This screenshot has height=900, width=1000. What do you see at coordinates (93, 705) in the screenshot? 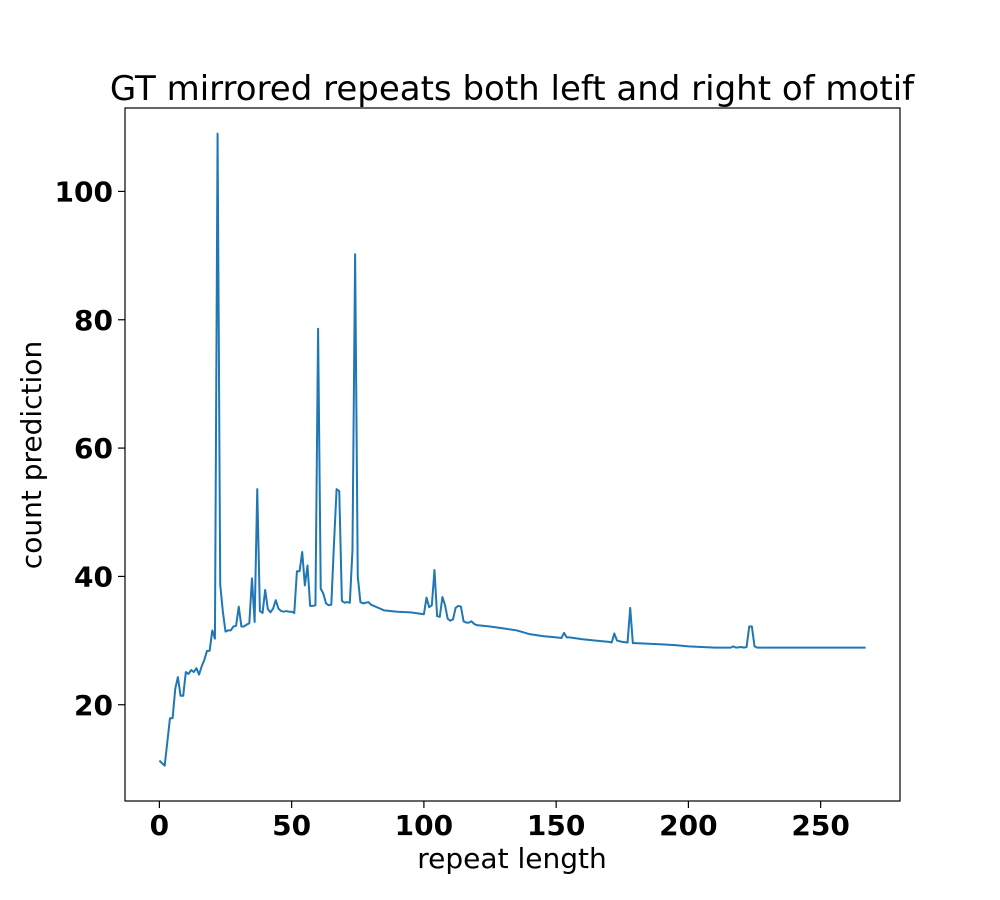
I see `y-tick-label: 20` at bounding box center [93, 705].